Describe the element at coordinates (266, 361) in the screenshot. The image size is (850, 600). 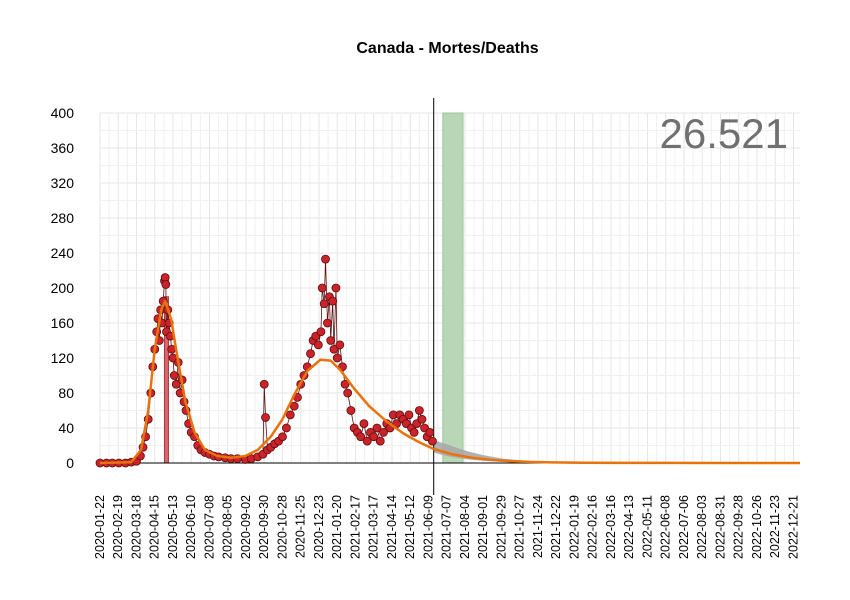
I see `points-layer` at that location.